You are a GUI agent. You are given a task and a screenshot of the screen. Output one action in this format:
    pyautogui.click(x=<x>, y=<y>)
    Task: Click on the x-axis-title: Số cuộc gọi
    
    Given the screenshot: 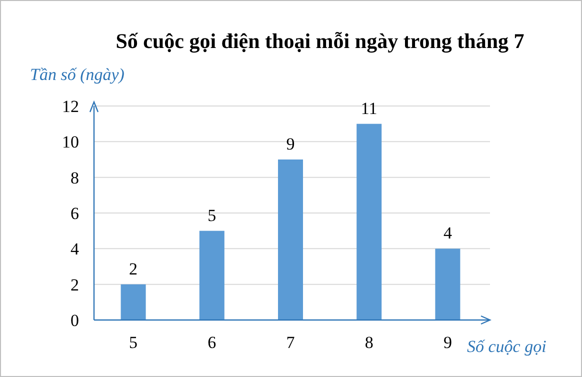 What is the action you would take?
    pyautogui.click(x=507, y=346)
    